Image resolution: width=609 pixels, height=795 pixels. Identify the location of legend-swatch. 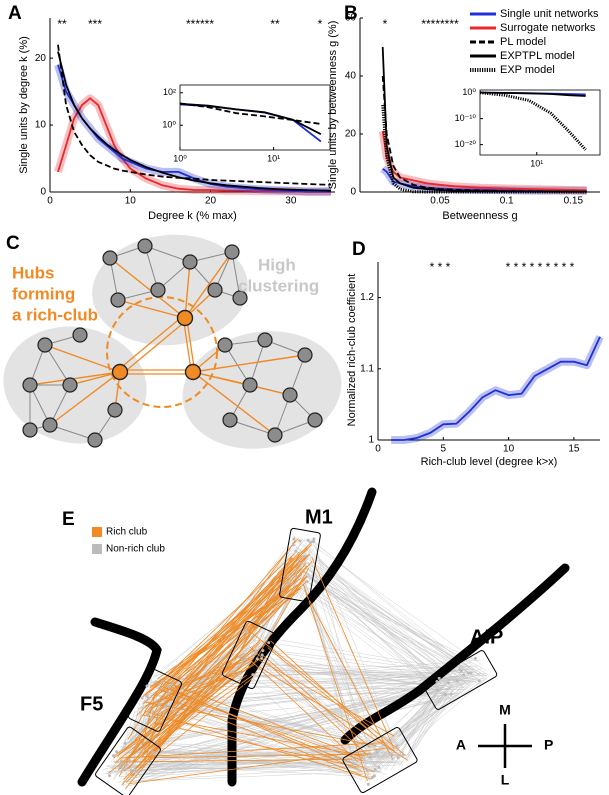
(97, 549).